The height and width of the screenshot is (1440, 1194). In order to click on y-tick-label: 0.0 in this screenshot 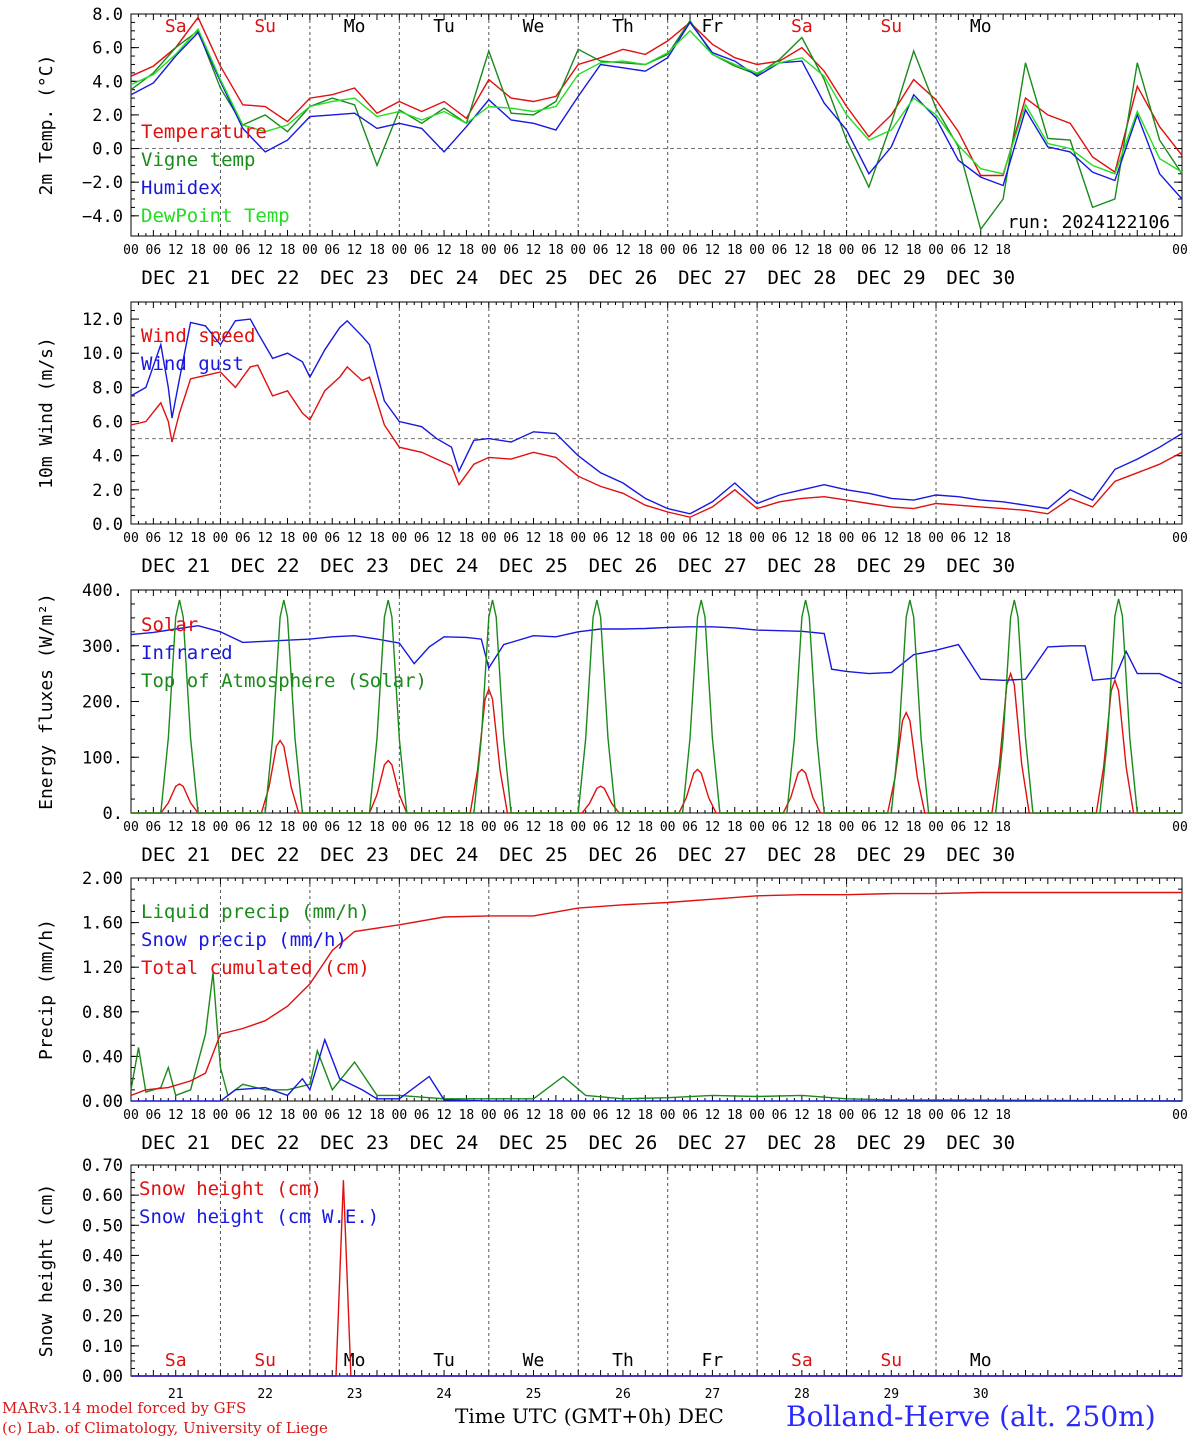, I will do `click(107, 150)`.